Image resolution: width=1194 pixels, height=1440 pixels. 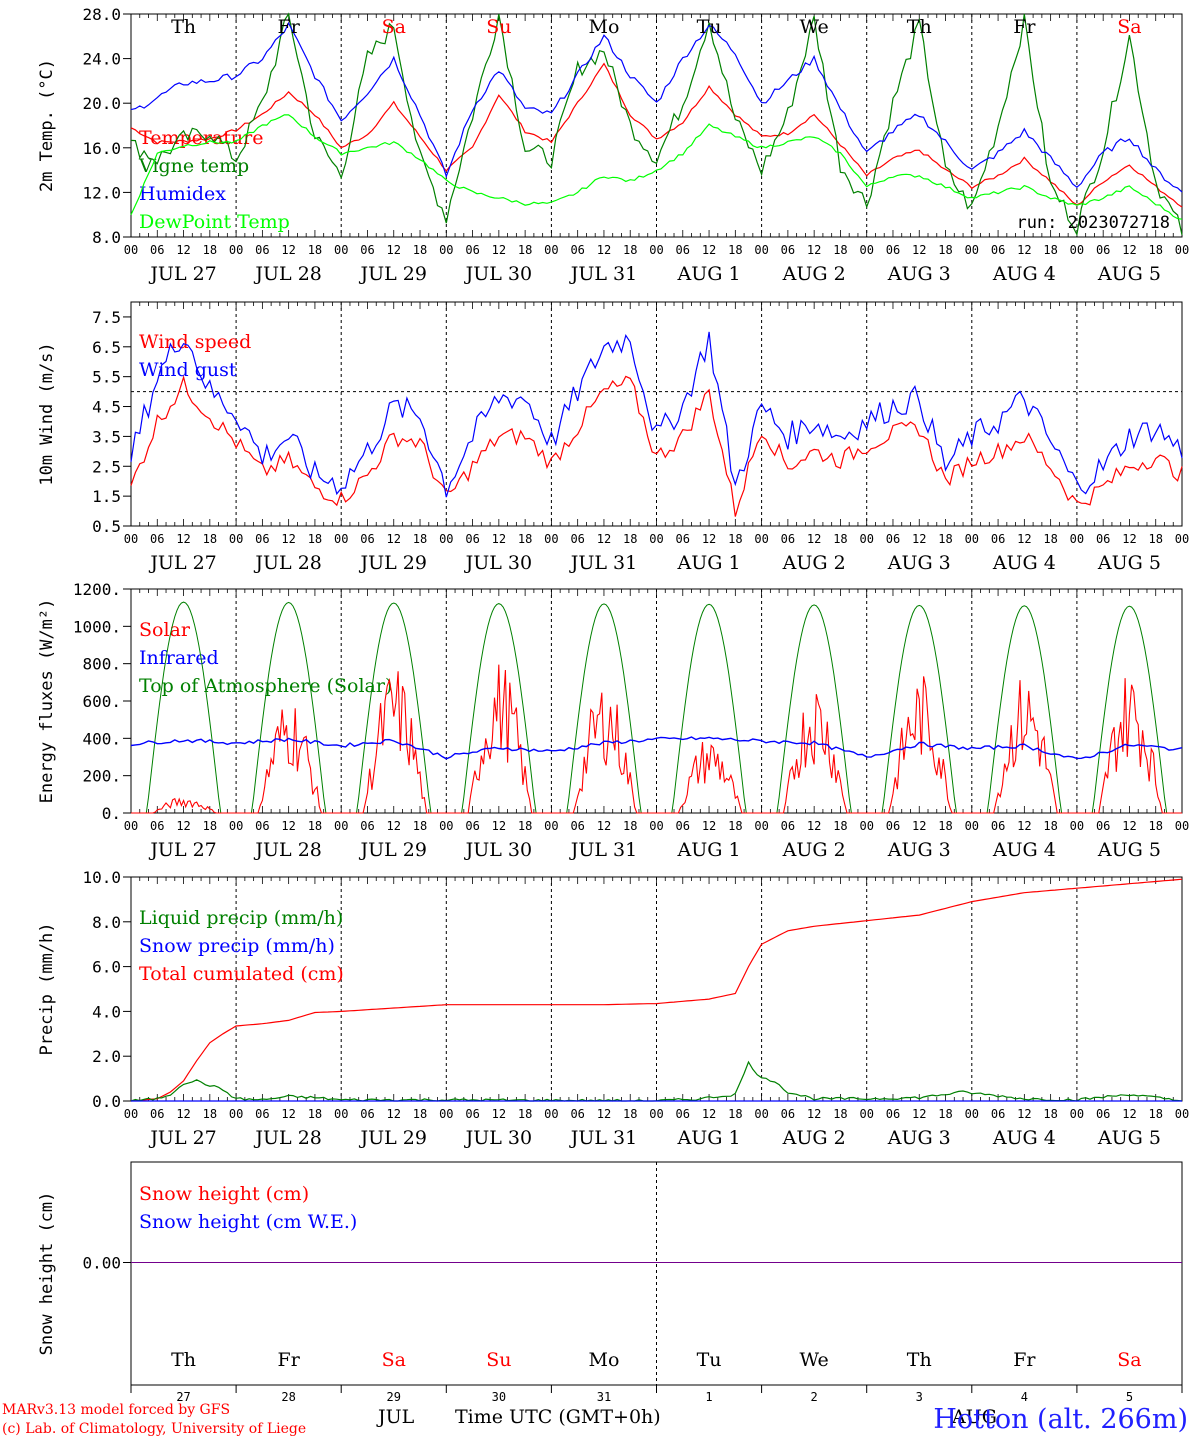 What do you see at coordinates (708, 1397) in the screenshot?
I see `bottom-day-number: 1` at bounding box center [708, 1397].